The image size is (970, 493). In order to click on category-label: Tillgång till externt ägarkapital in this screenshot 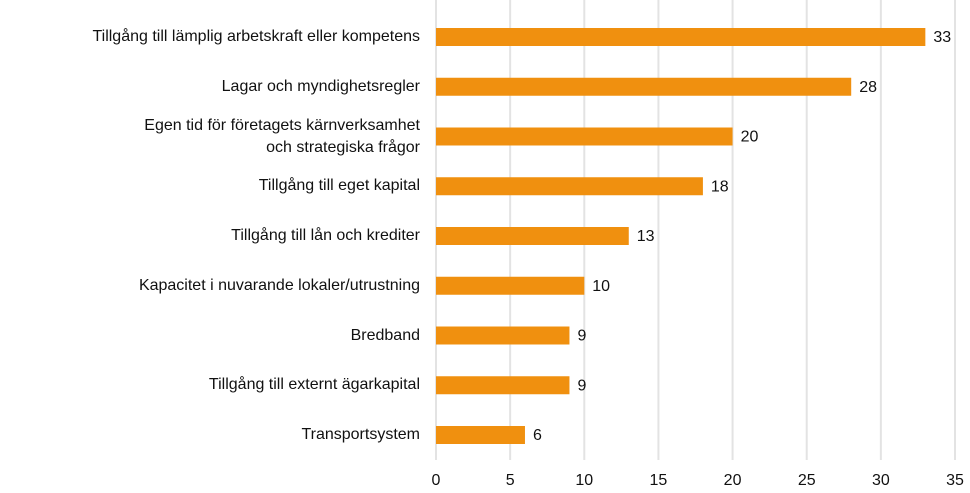, I will do `click(314, 385)`.